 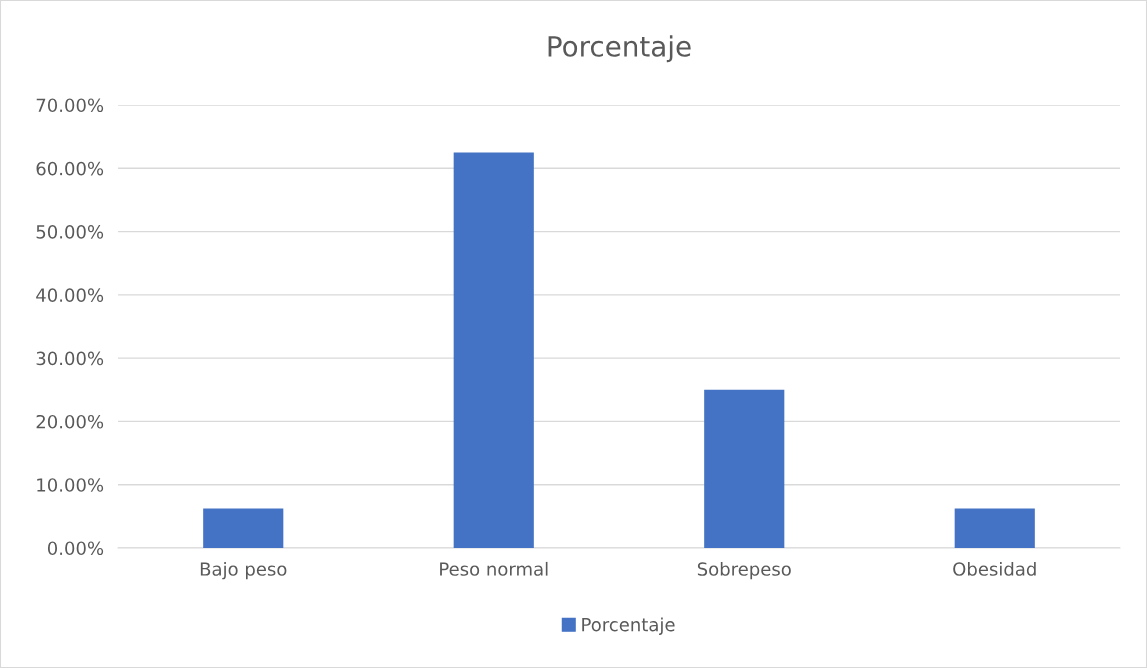 I want to click on x-tick-label: Obesidad, so click(x=994, y=568).